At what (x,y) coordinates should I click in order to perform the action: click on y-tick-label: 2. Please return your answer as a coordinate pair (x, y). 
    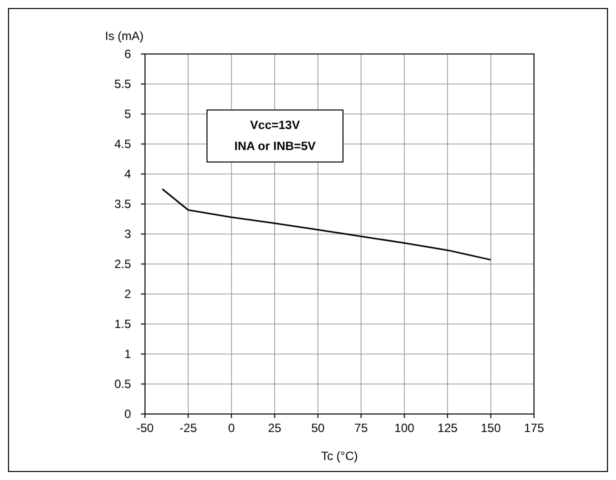
    Looking at the image, I should click on (128, 294).